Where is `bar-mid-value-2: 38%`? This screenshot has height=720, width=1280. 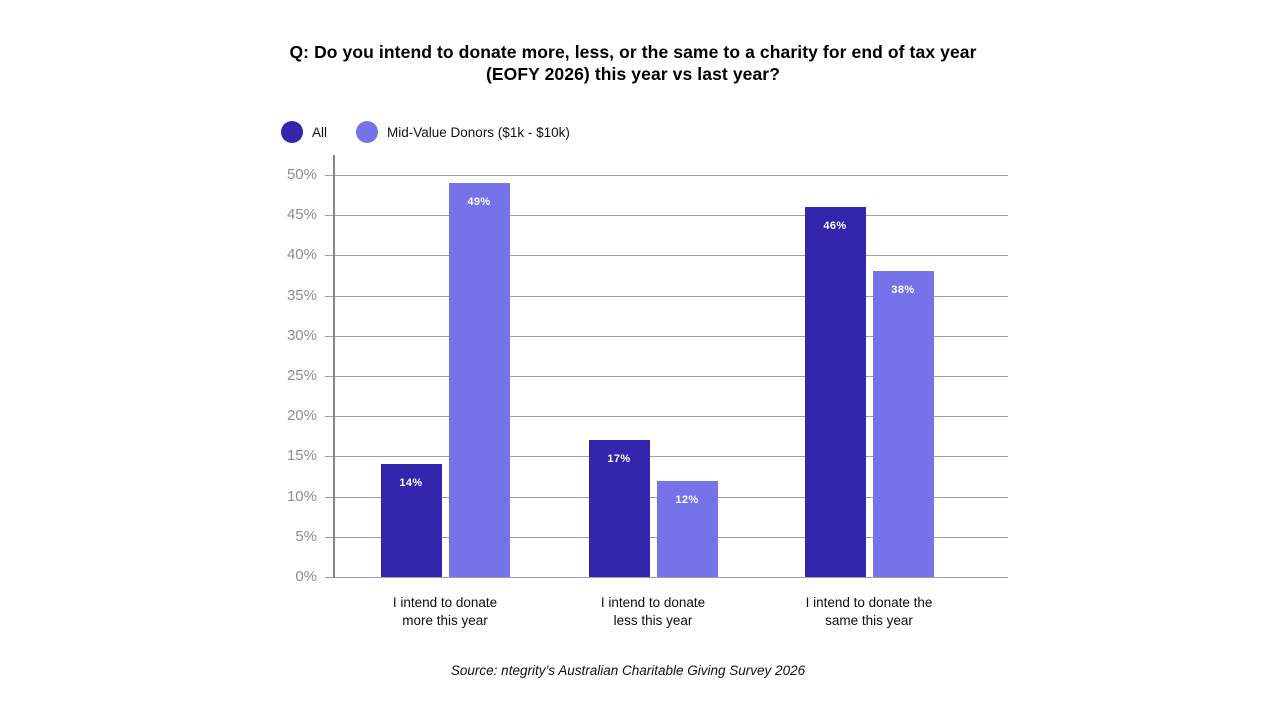 bar-mid-value-2: 38% is located at coordinates (903, 424).